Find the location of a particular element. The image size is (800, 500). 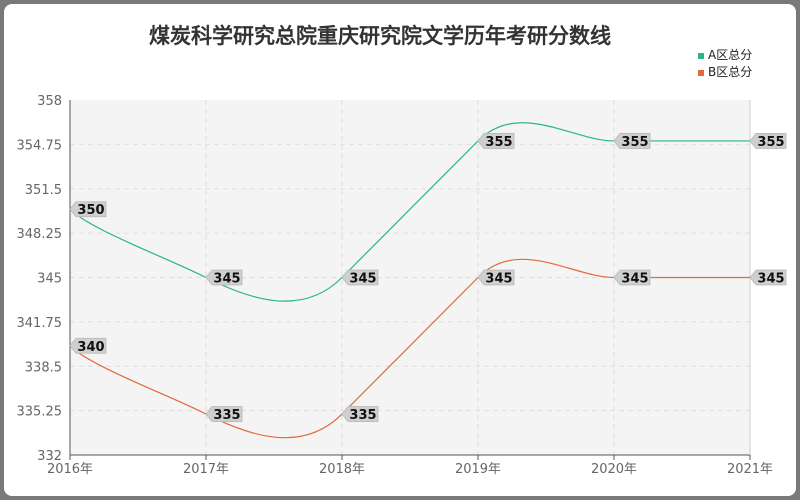

x-tick-label: 2018年 is located at coordinates (342, 469).